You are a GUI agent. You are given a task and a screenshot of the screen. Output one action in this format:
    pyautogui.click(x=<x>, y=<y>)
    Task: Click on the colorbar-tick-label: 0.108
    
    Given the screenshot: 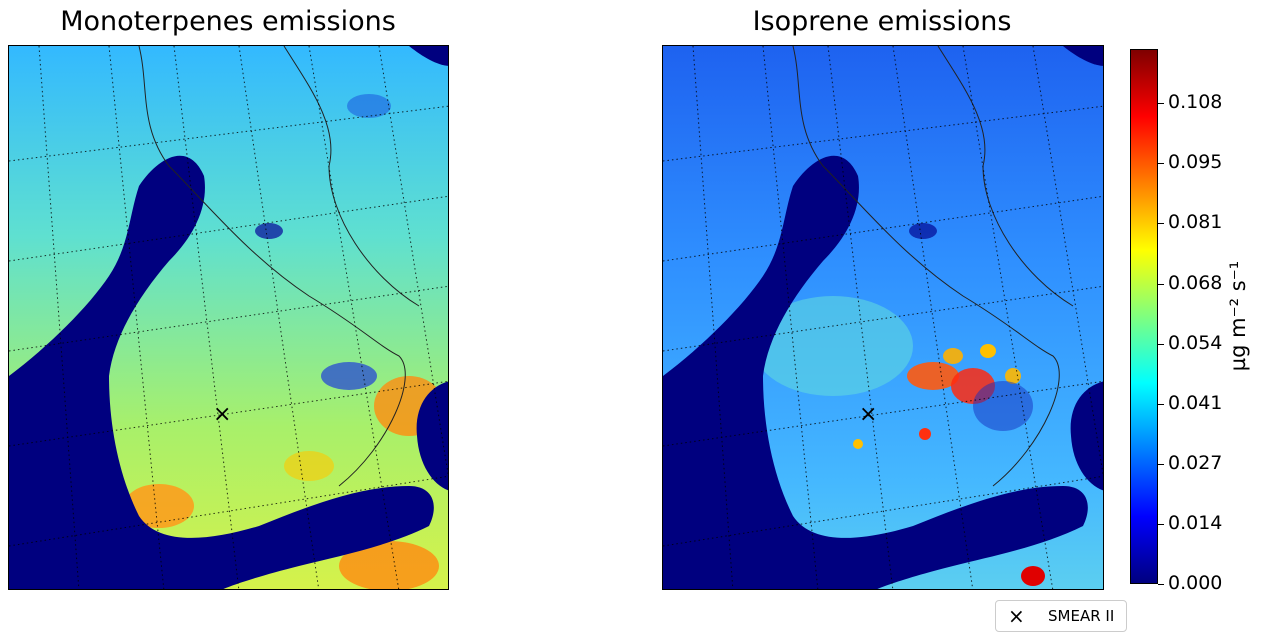 What is the action you would take?
    pyautogui.click(x=1195, y=102)
    